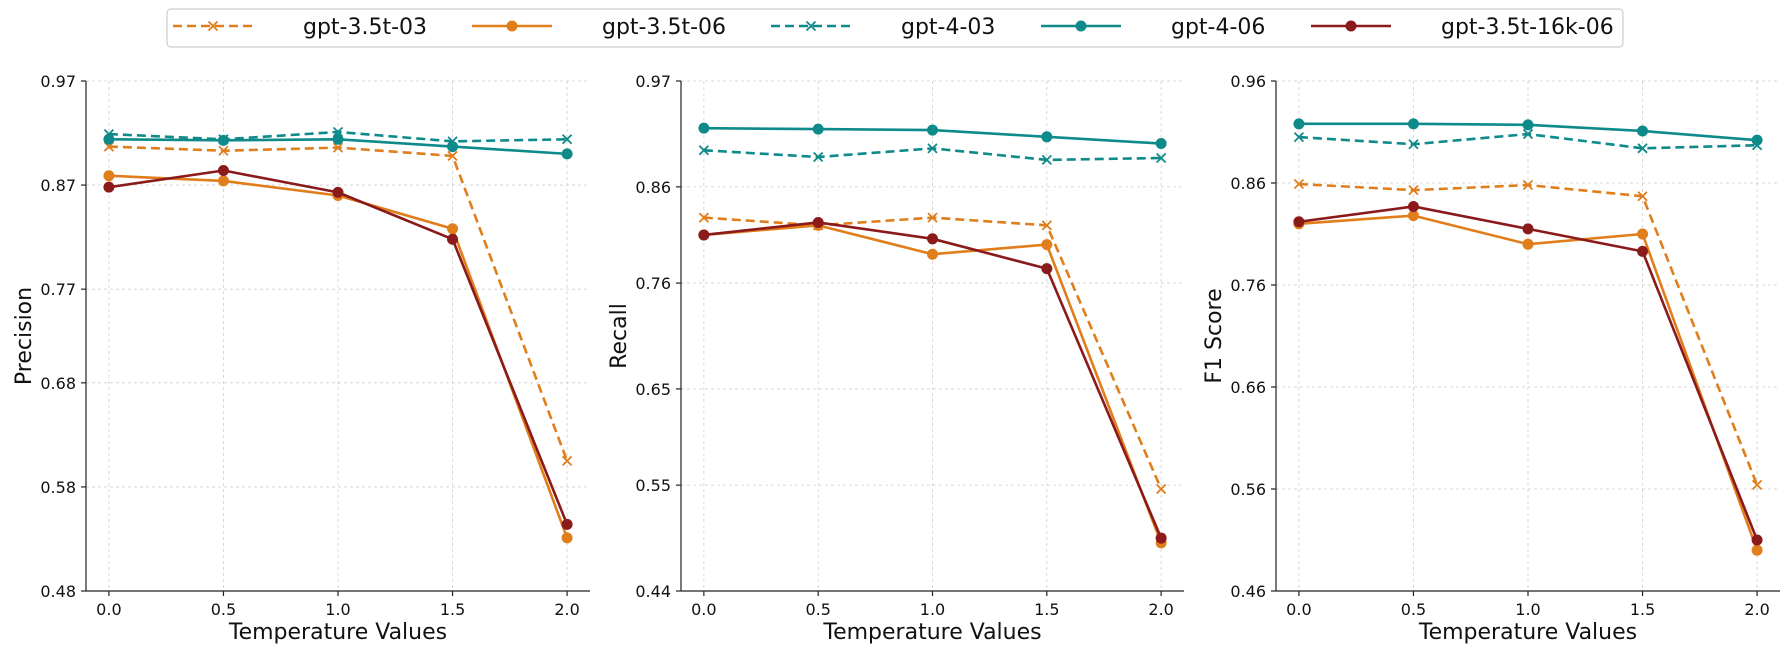 The height and width of the screenshot is (653, 1790). Describe the element at coordinates (58, 487) in the screenshot. I see `y-tick-label: 0.58` at that location.